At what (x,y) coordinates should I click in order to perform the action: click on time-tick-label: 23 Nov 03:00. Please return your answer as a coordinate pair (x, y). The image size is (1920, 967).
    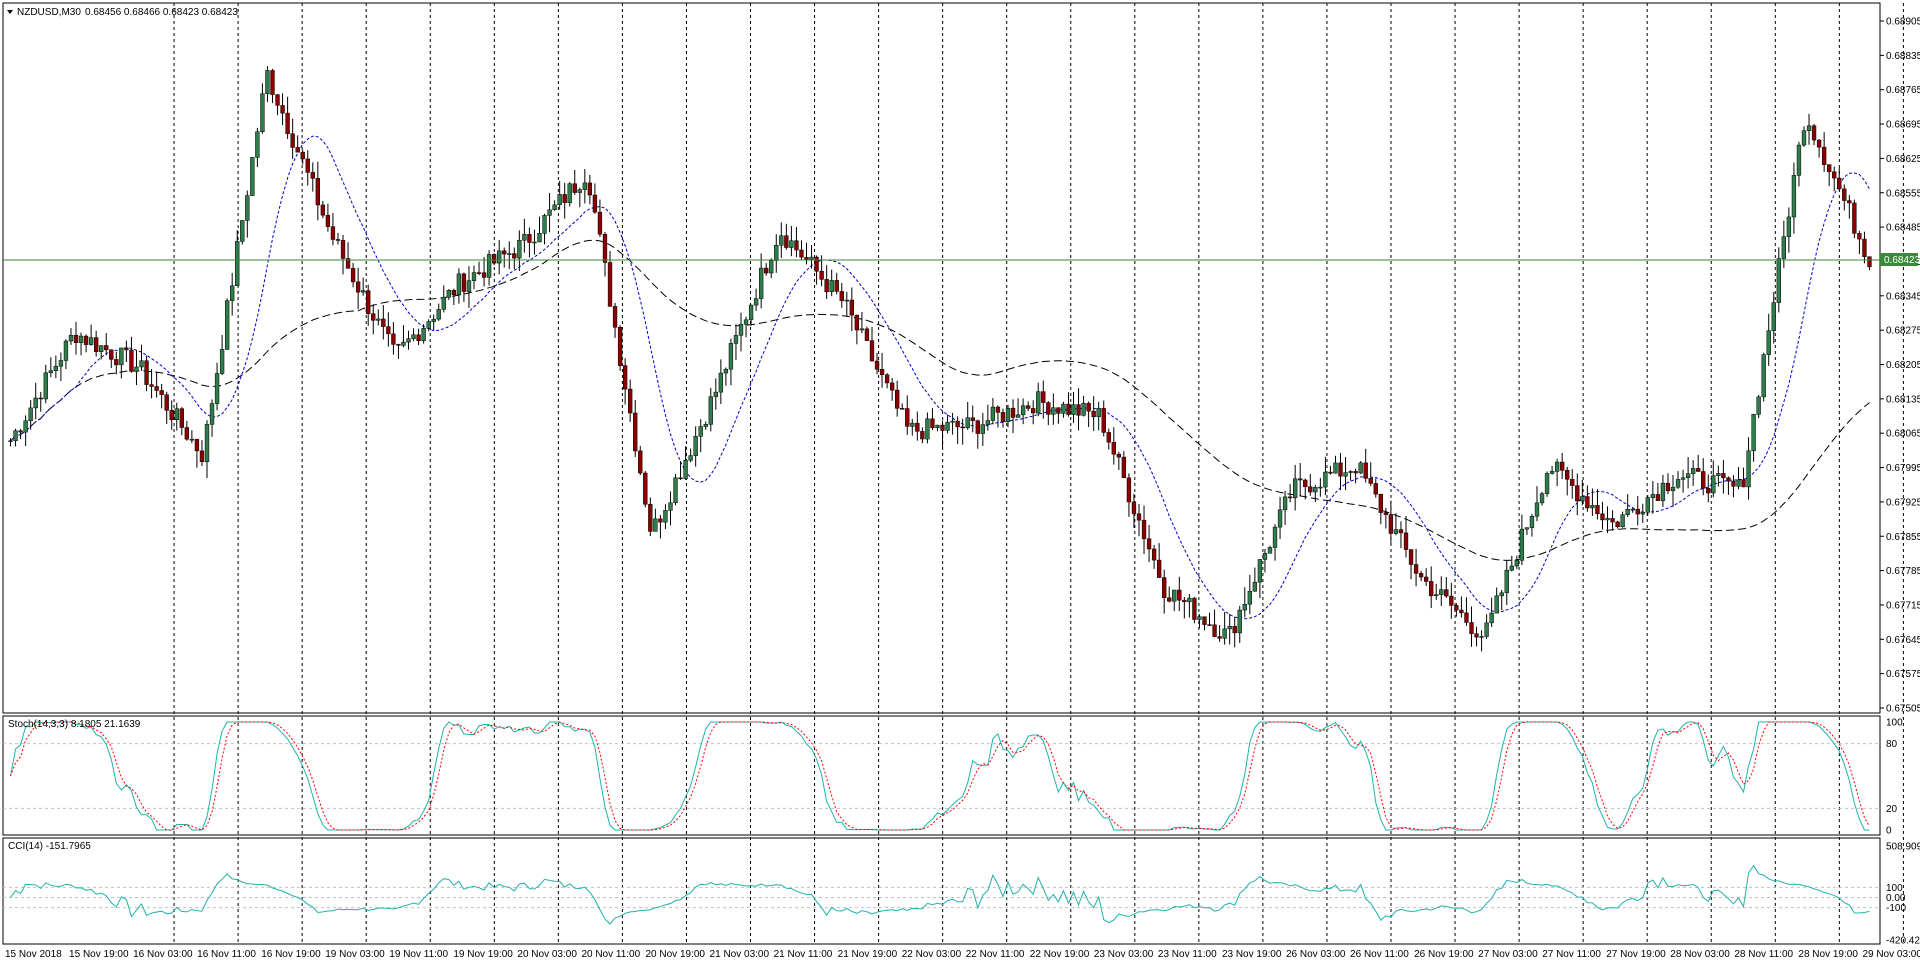
    Looking at the image, I should click on (1124, 954).